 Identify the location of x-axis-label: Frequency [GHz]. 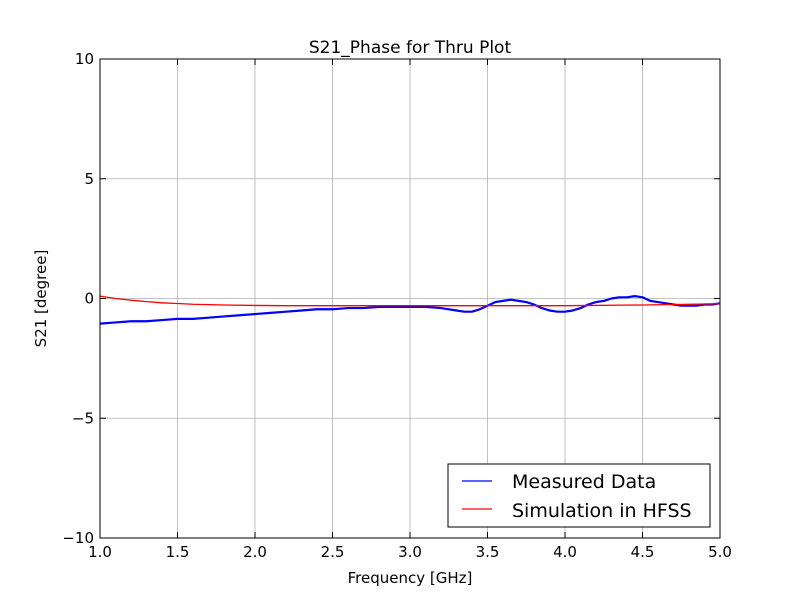
(410, 578).